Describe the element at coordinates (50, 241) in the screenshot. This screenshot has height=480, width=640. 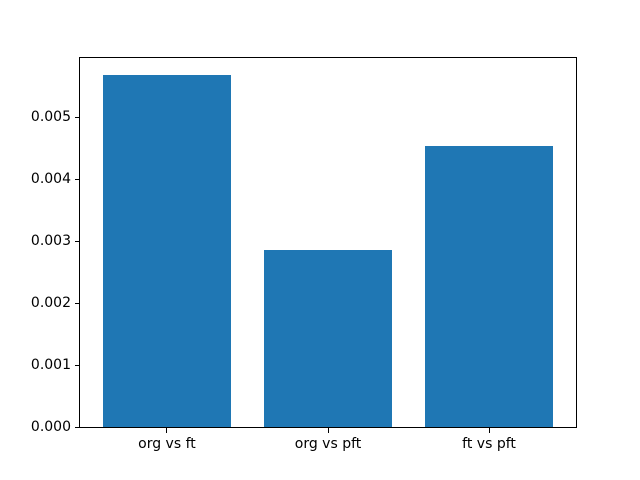
I see `y-tick-label: 0.003` at that location.